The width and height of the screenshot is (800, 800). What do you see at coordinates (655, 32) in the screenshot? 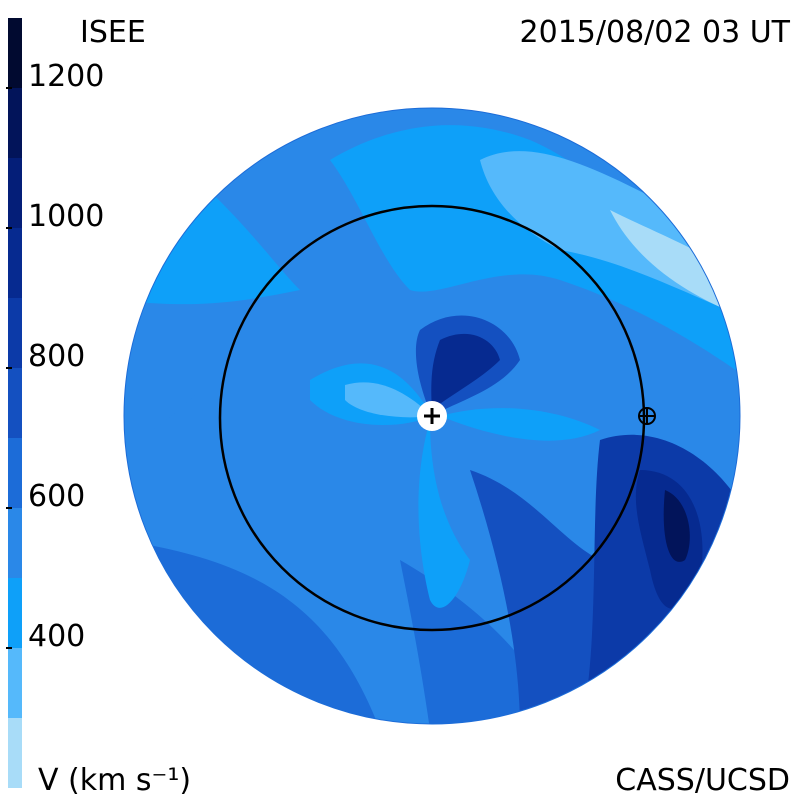
I see `timestamp: 2015/08/02 03 UT` at bounding box center [655, 32].